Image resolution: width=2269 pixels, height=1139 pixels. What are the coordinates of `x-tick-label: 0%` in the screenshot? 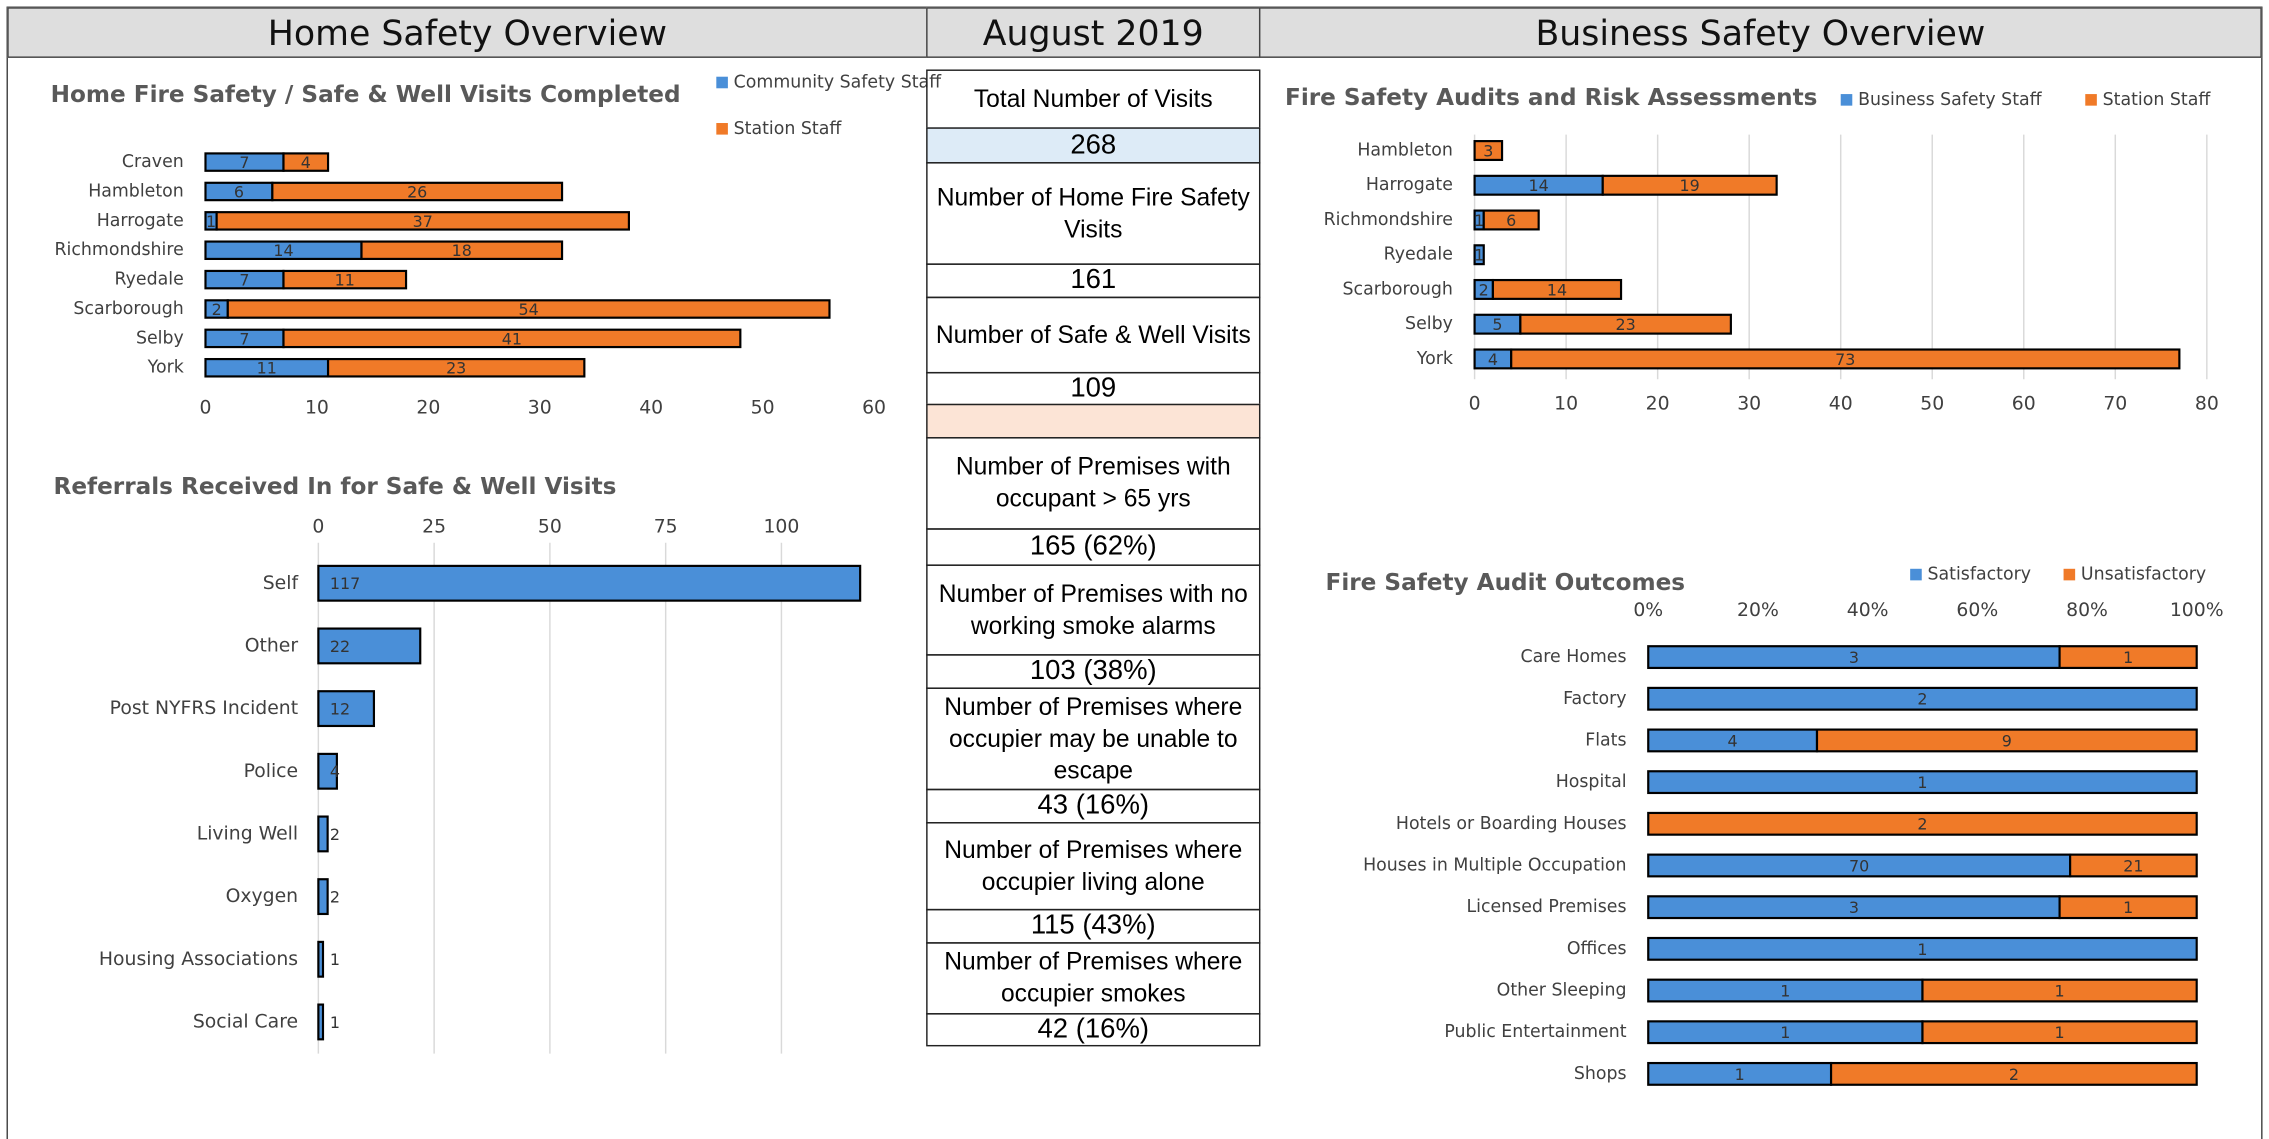 It's located at (1648, 610).